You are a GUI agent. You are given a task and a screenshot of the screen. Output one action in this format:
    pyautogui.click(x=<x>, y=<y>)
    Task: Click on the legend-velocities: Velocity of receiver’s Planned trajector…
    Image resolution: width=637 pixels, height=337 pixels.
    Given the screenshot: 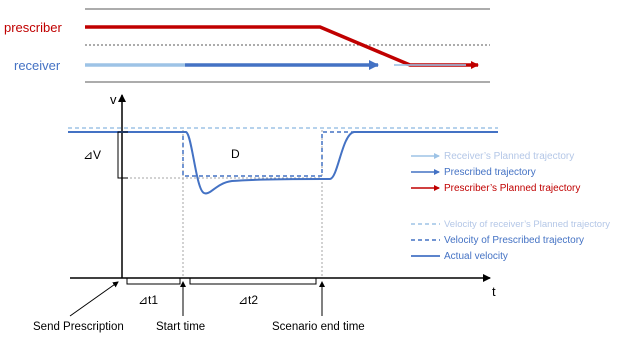 What is the action you would take?
    pyautogui.click(x=510, y=240)
    